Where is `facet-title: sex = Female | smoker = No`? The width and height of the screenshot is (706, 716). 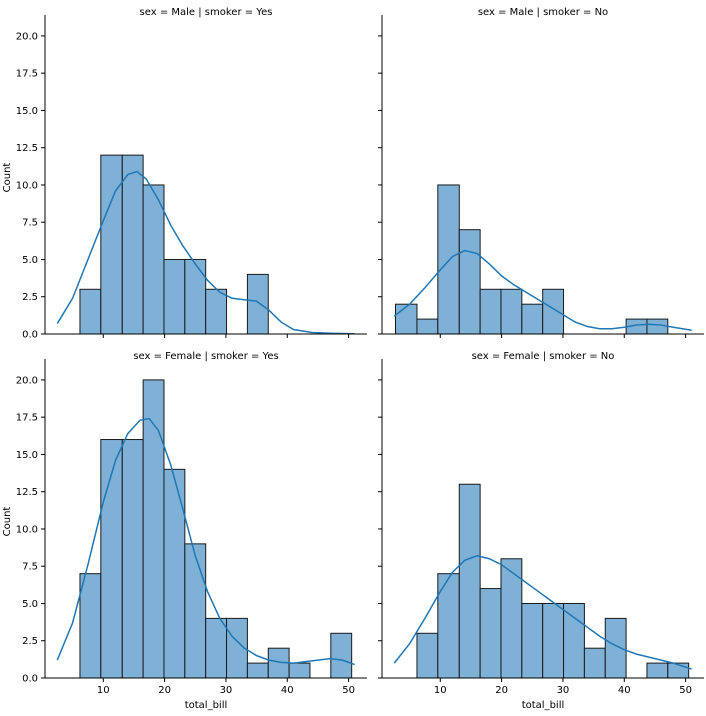
facet-title: sex = Female | smoker = No is located at coordinates (543, 356).